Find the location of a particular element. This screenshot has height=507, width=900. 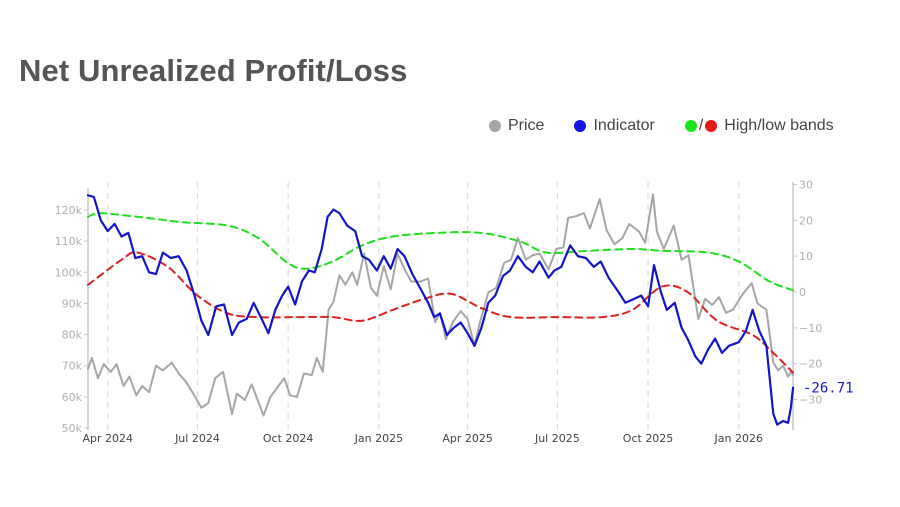

last-value-label: -26.71 is located at coordinates (828, 389).